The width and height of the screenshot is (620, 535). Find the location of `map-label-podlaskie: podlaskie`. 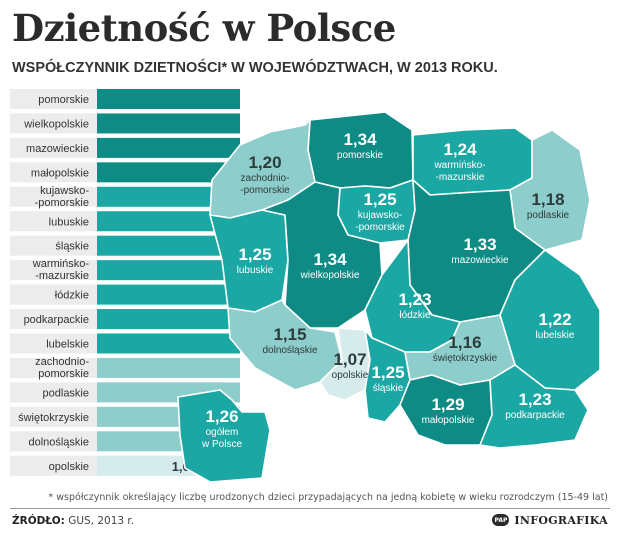

map-label-podlaskie: podlaskie is located at coordinates (548, 215).